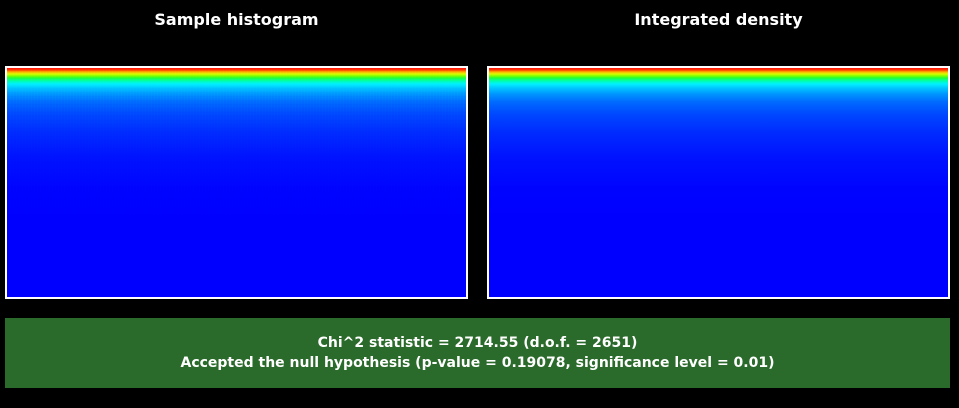  I want to click on sample-histogram-title: Sample histogram, so click(236, 19).